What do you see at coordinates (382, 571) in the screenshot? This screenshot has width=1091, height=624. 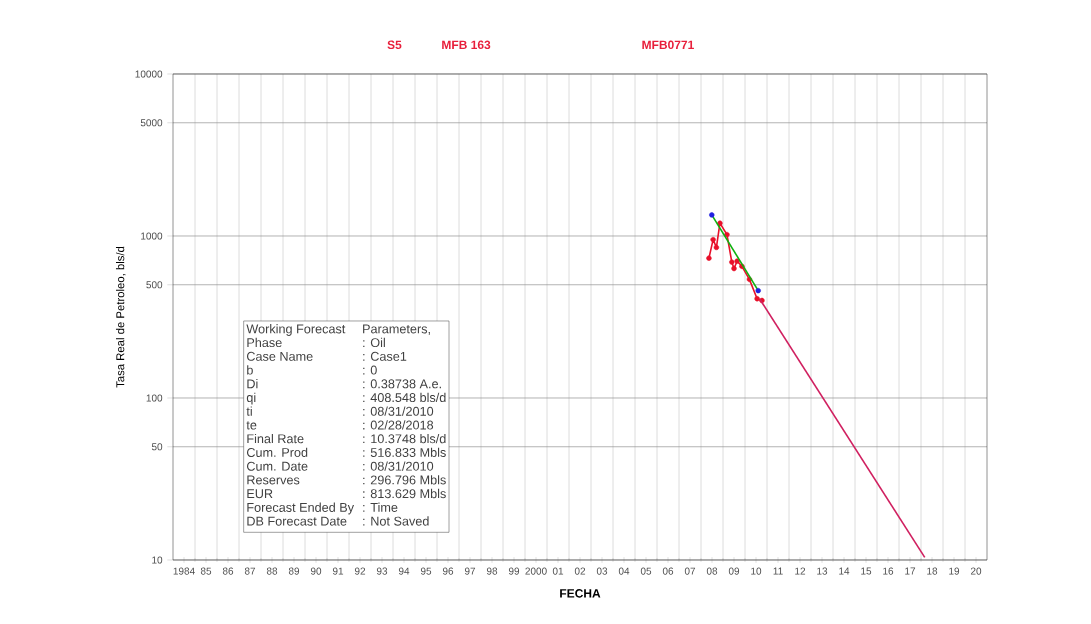 I see `x-tick-label: 93` at bounding box center [382, 571].